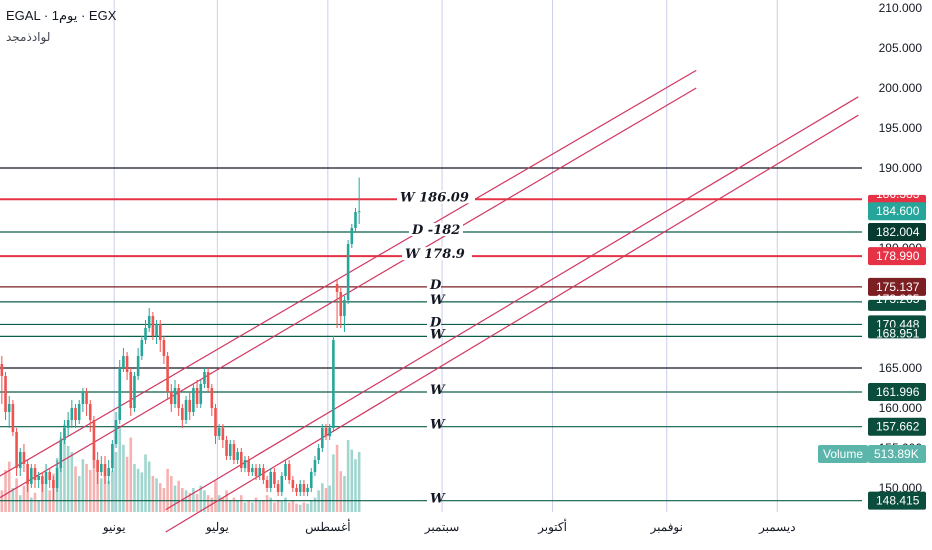 Image resolution: width=932 pixels, height=550 pixels. Describe the element at coordinates (898, 392) in the screenshot. I see `price-tag-label: 161.996` at that location.